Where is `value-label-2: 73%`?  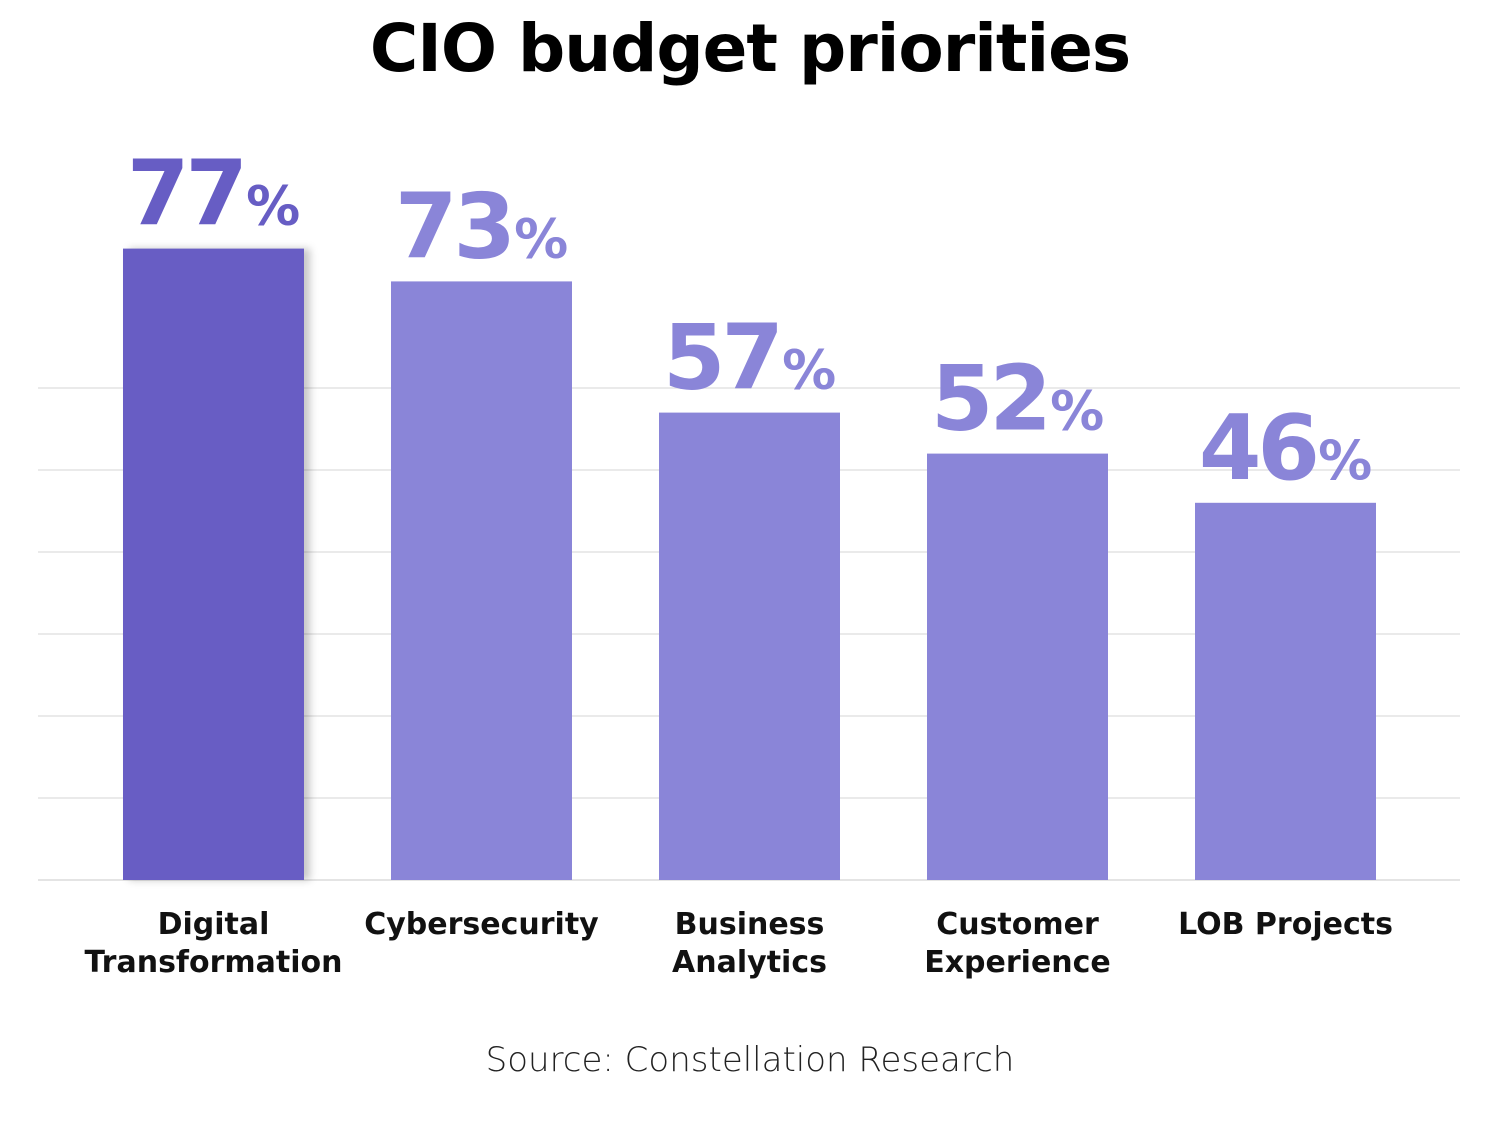 value-label-2: 73% is located at coordinates (481, 226).